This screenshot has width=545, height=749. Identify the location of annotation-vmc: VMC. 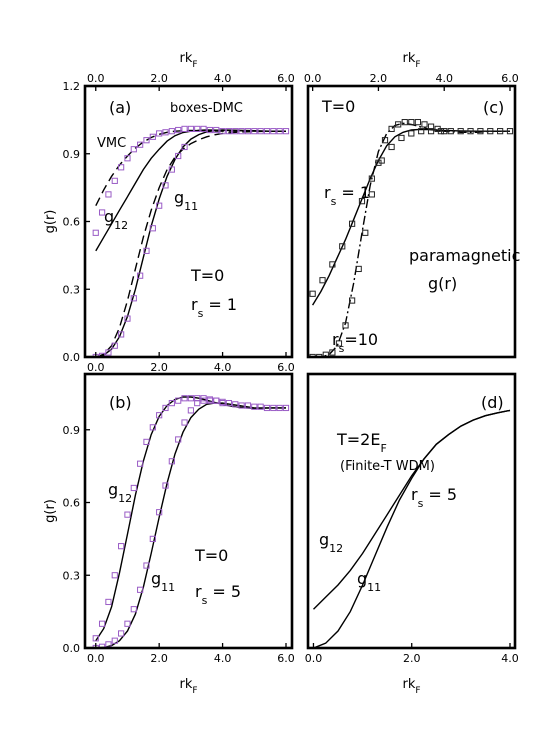
(111, 143).